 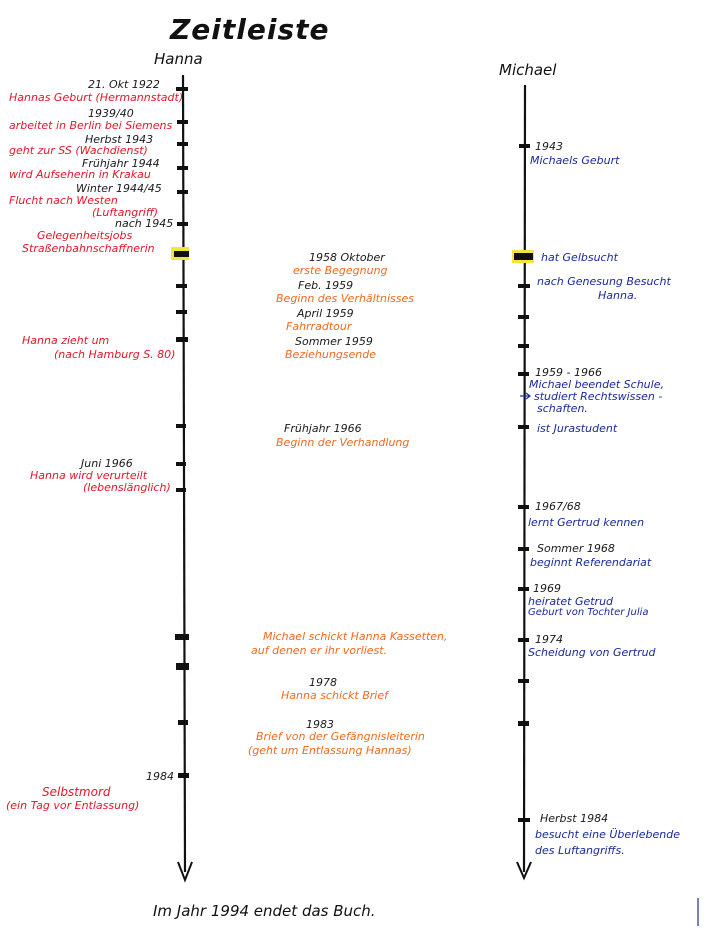 I want to click on michael-date: 1943, so click(x=549, y=146).